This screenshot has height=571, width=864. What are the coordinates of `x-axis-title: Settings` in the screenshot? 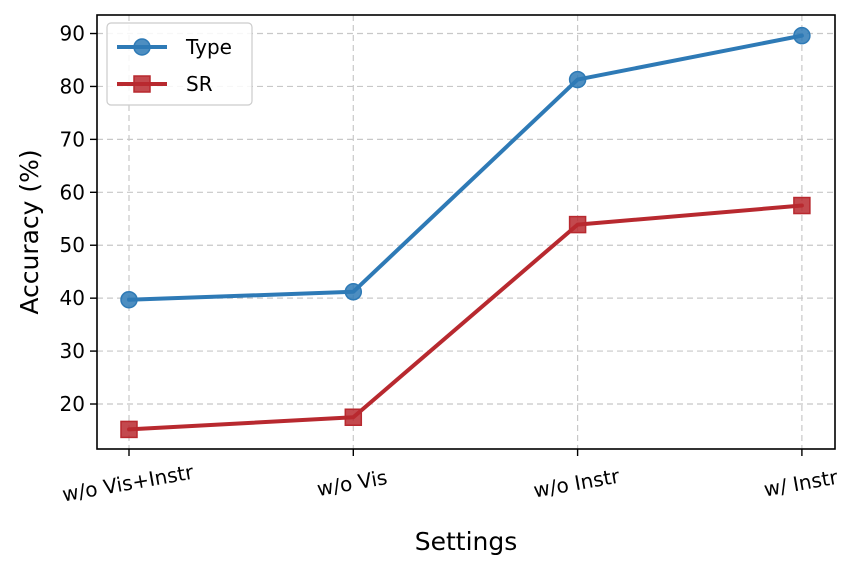 It's located at (466, 541).